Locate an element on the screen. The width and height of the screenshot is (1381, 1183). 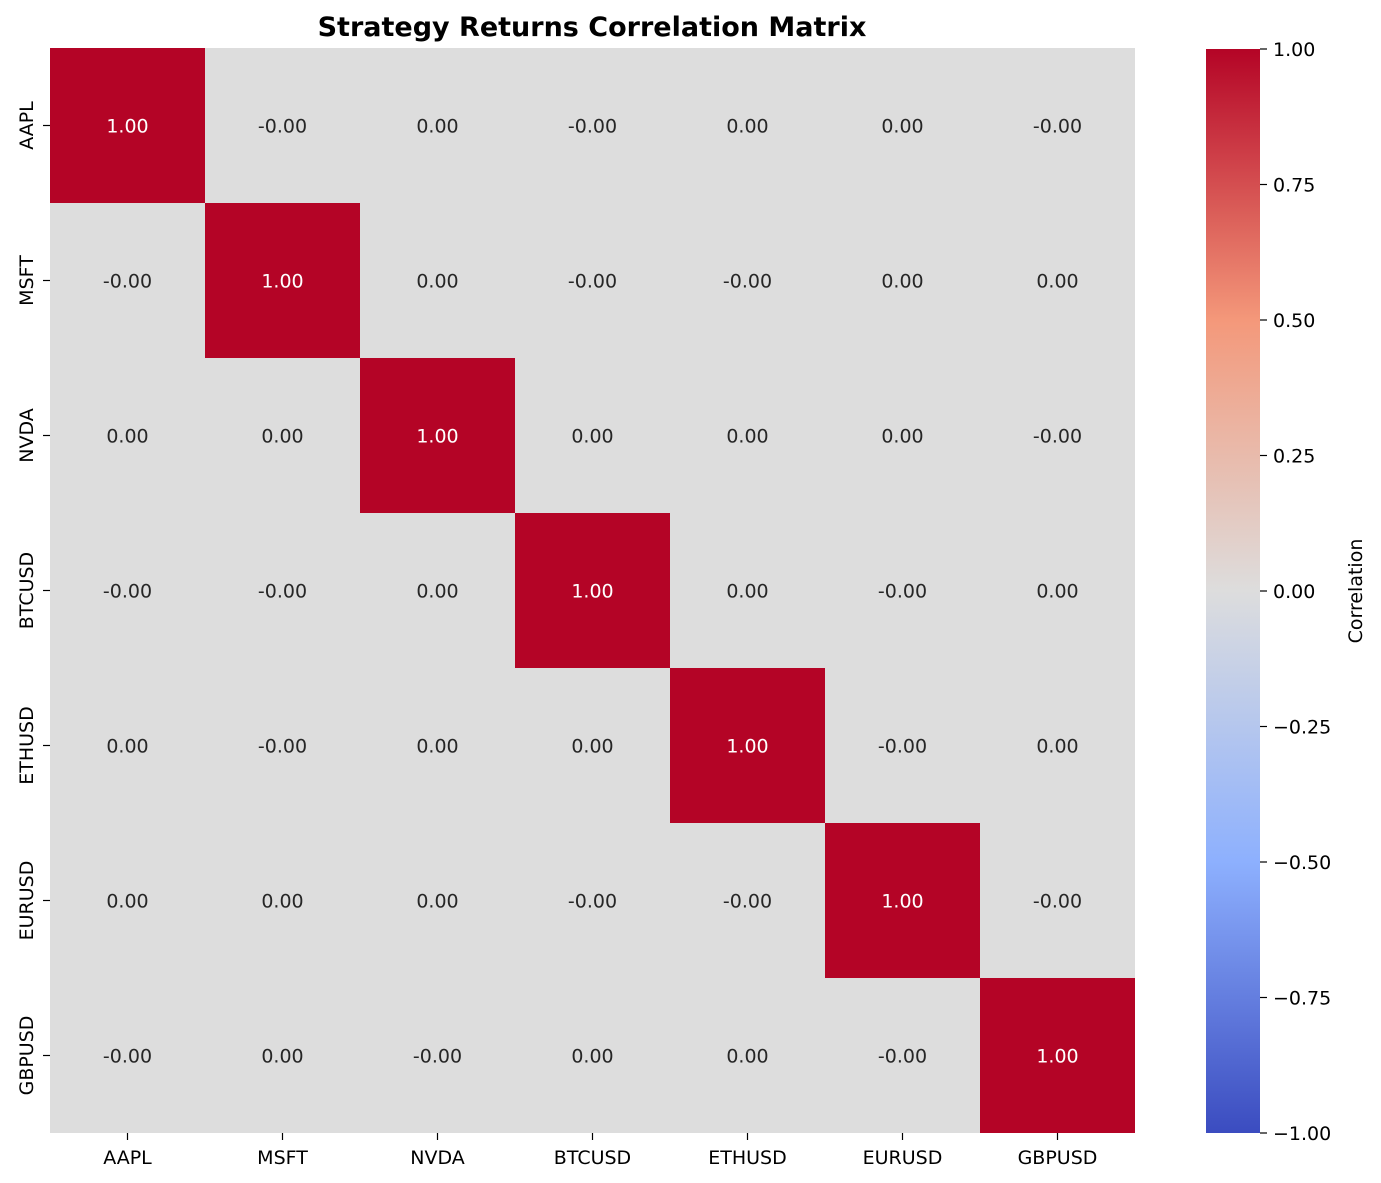
heatmap-cell-msft-btcusd is located at coordinates (592, 280).